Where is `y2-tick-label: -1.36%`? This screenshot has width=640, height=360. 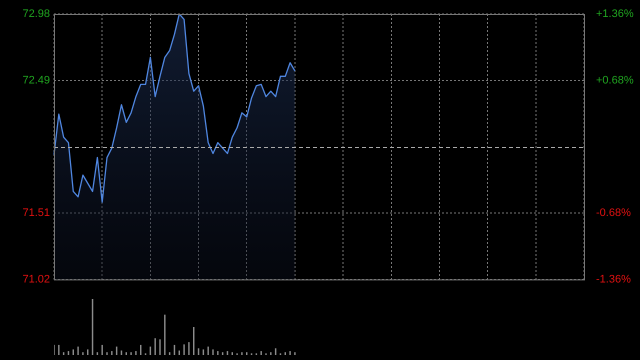
y2-tick-label: -1.36% is located at coordinates (614, 279).